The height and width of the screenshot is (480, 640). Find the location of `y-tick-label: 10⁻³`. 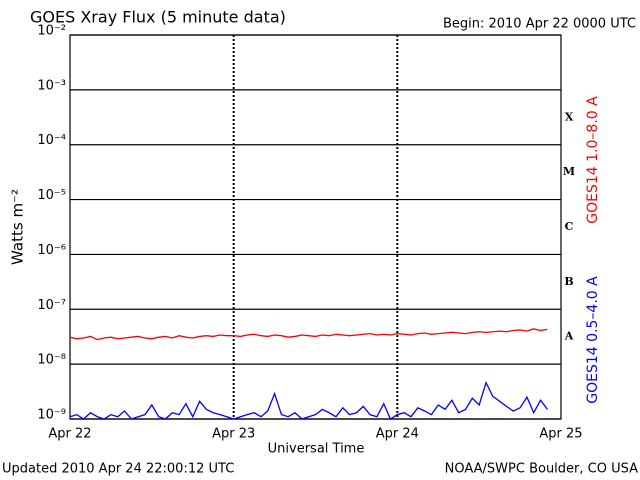

y-tick-label: 10⁻³ is located at coordinates (51, 85).